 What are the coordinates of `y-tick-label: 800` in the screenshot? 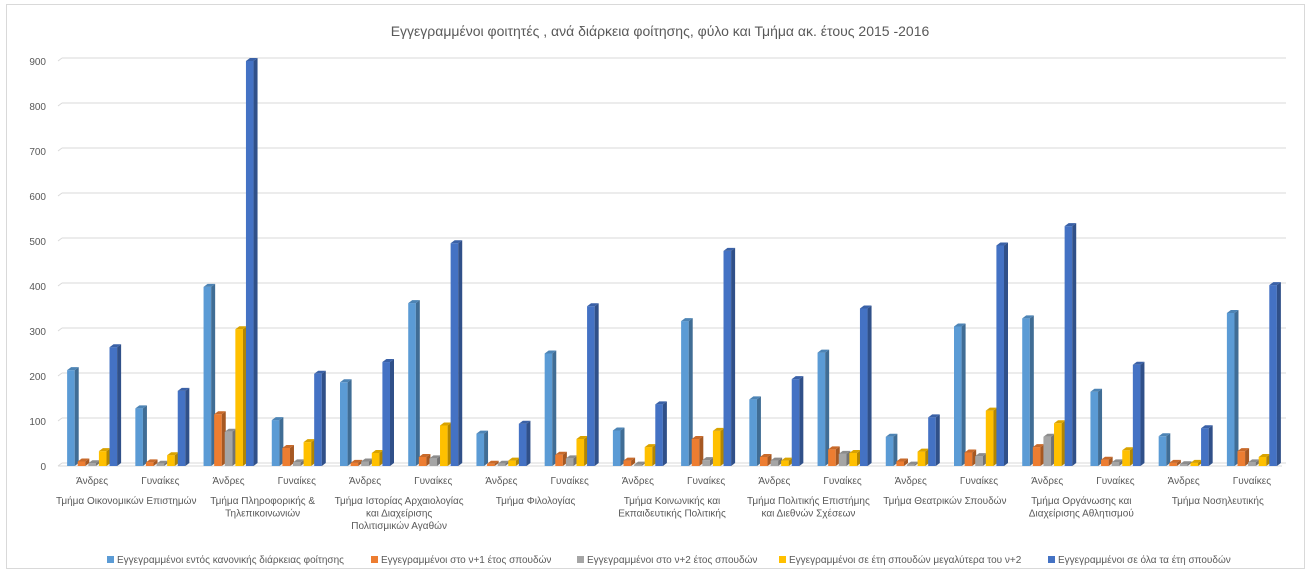 It's located at (37, 107).